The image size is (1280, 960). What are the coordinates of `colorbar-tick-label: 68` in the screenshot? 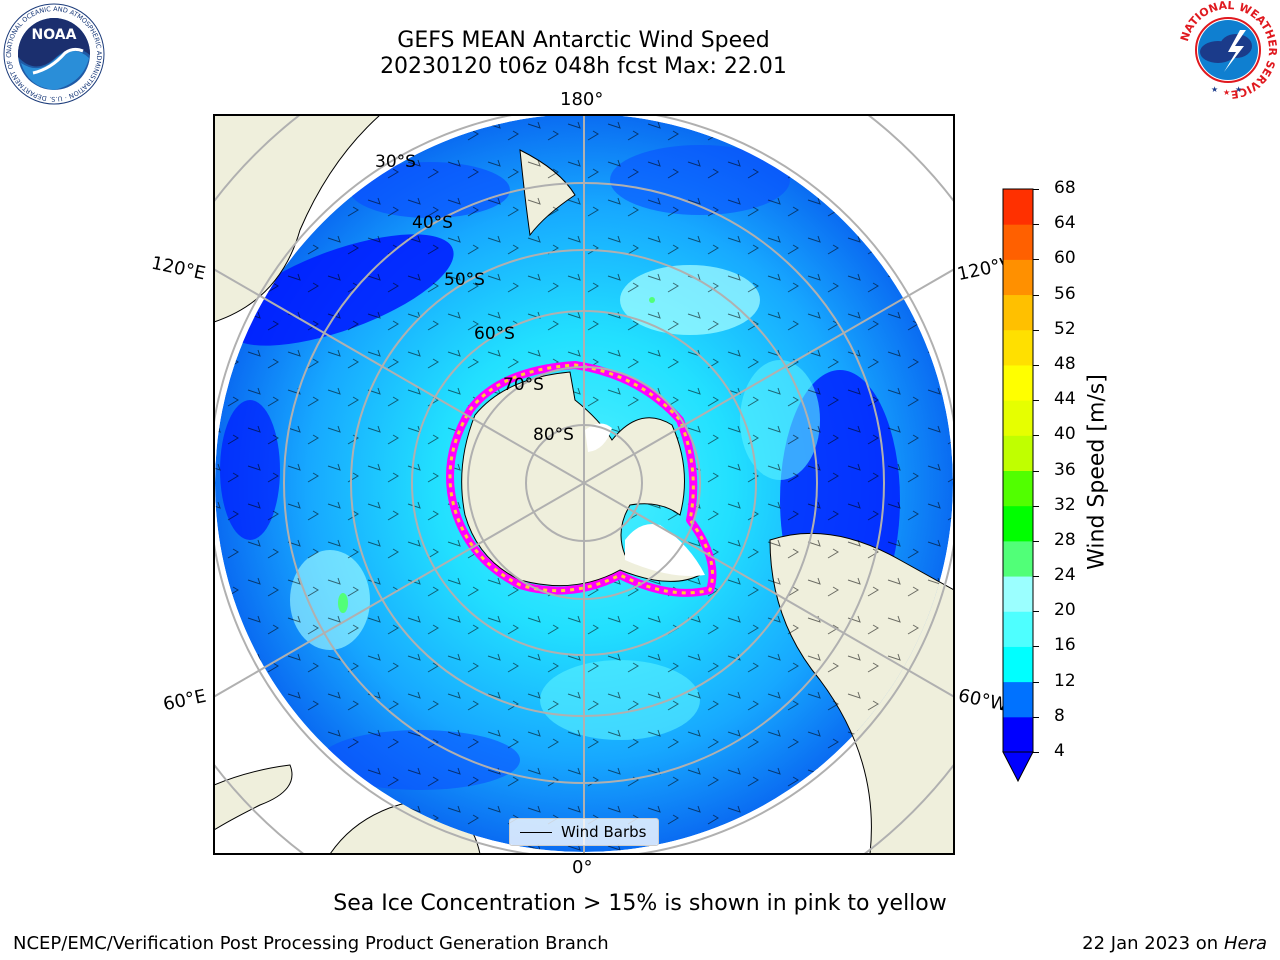 It's located at (1065, 188).